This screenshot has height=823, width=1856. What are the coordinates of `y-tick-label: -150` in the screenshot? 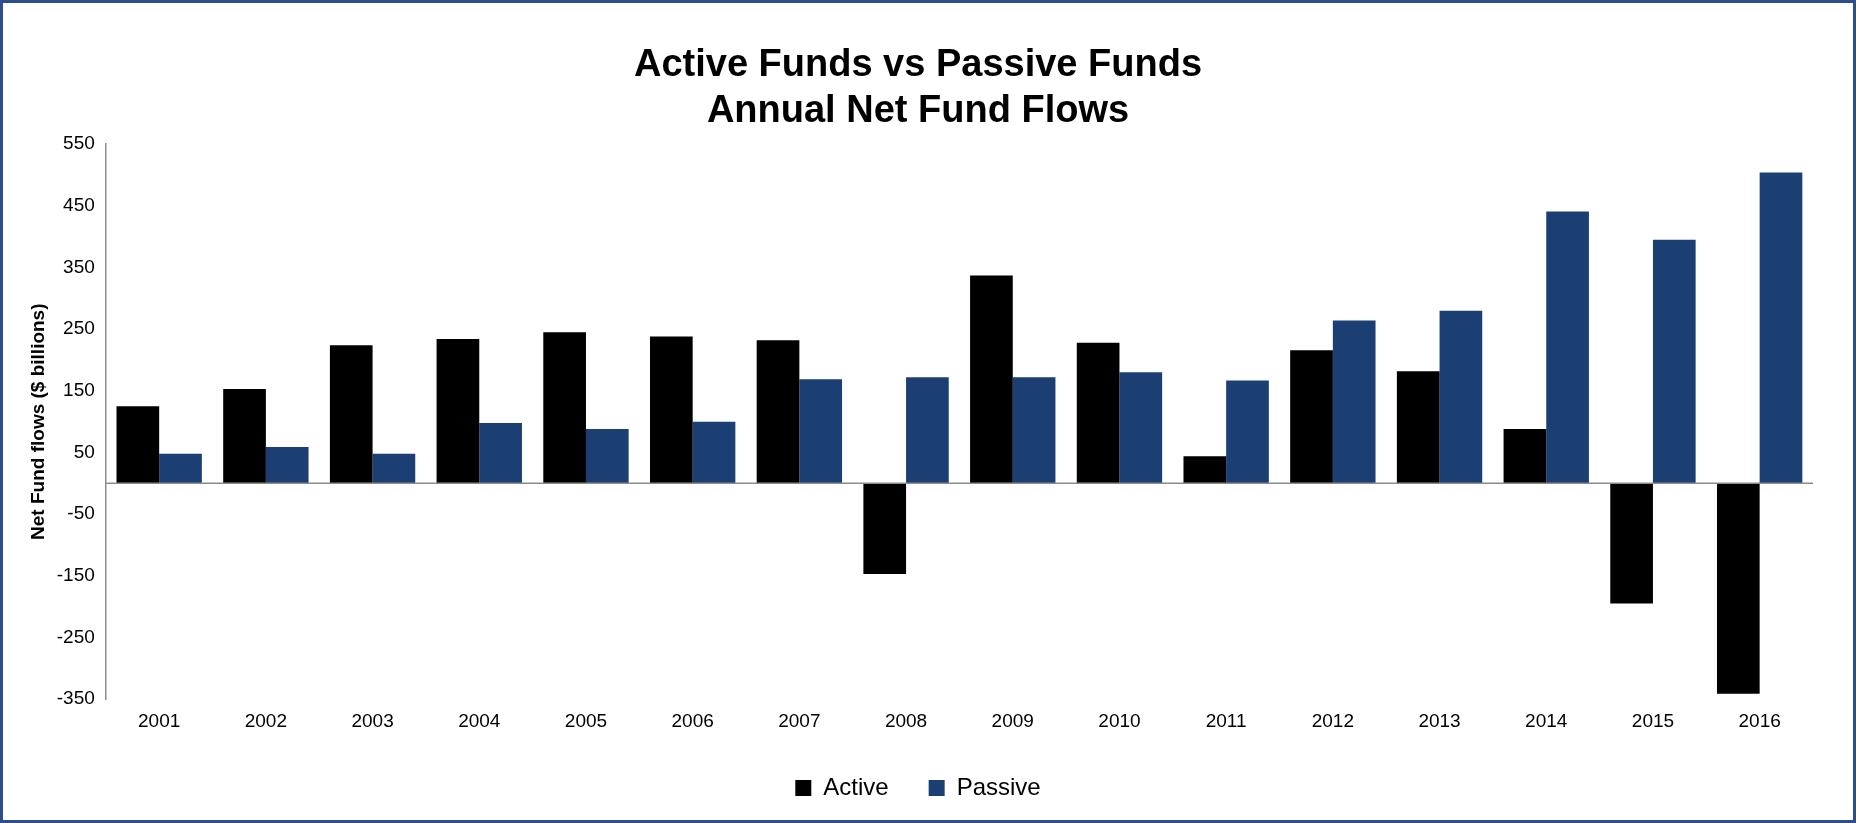 It's located at (75, 575).